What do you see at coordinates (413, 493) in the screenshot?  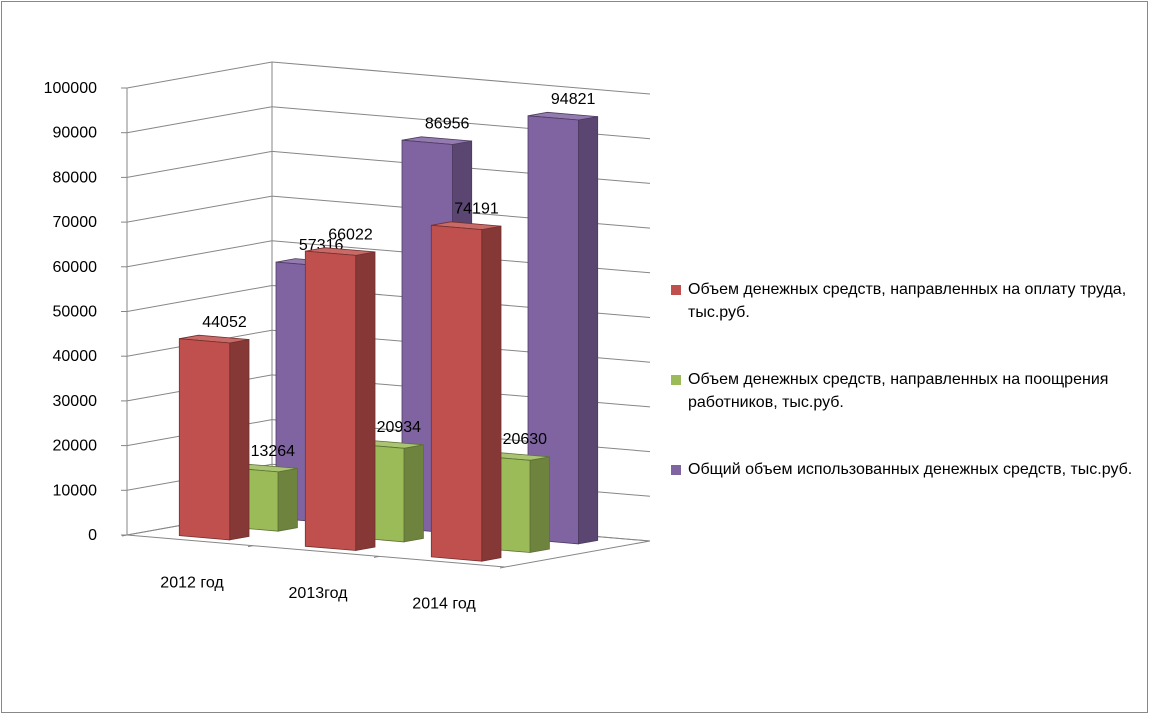 I see `bar-s1-c1-side` at bounding box center [413, 493].